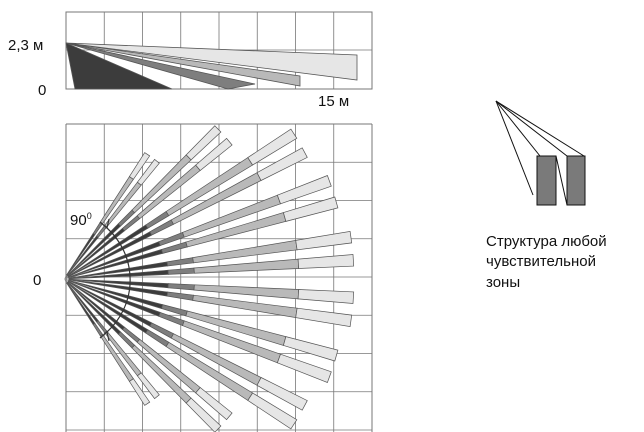 The image size is (644, 432). I want to click on side-grid-frame, so click(219, 50).